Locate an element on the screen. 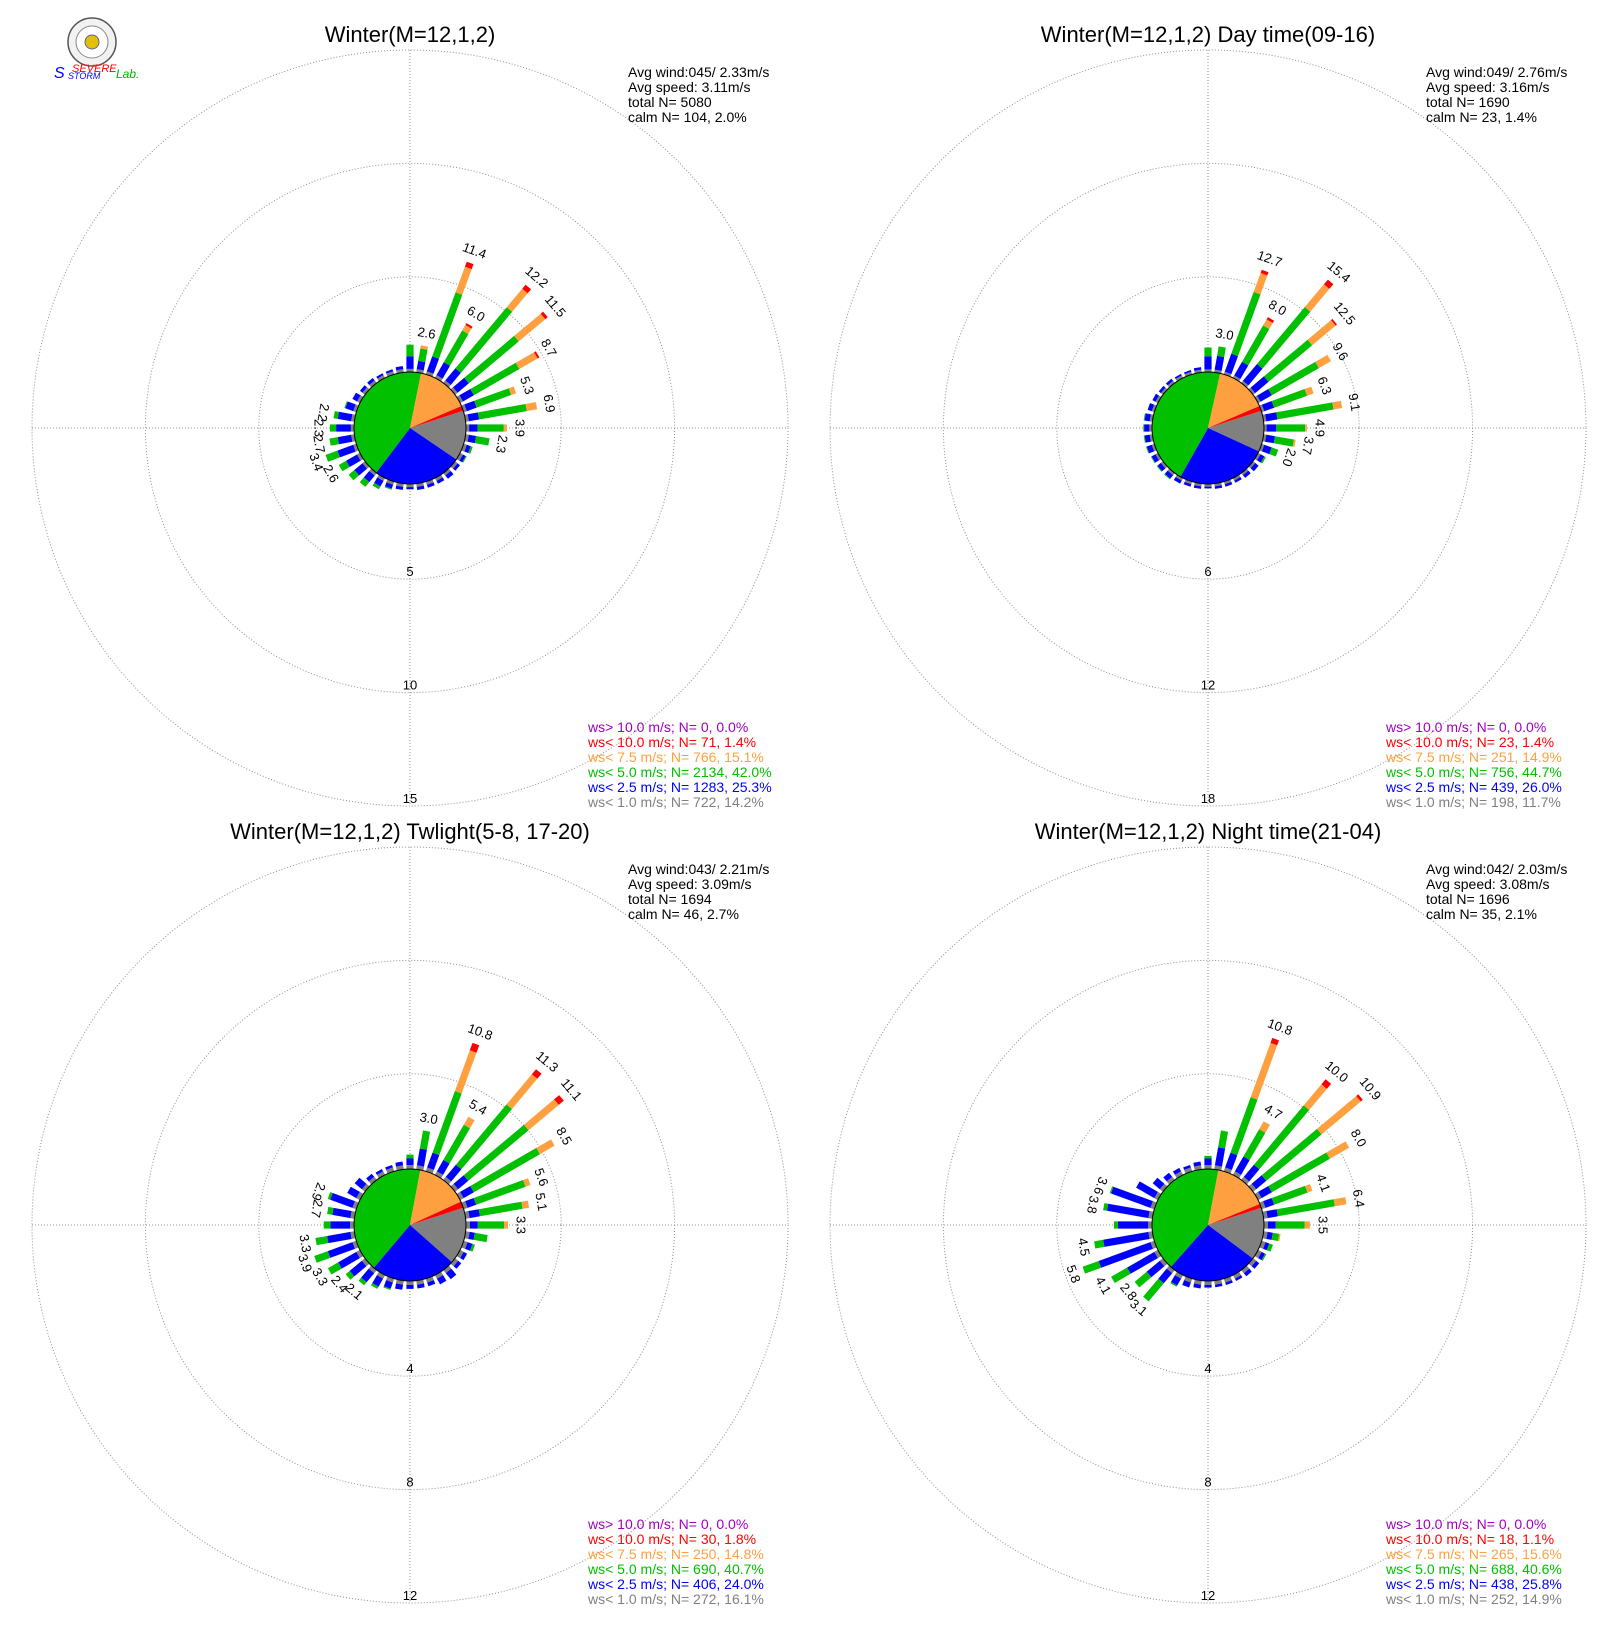  rose-bar-segment-dir270 is located at coordinates (1144, 428).